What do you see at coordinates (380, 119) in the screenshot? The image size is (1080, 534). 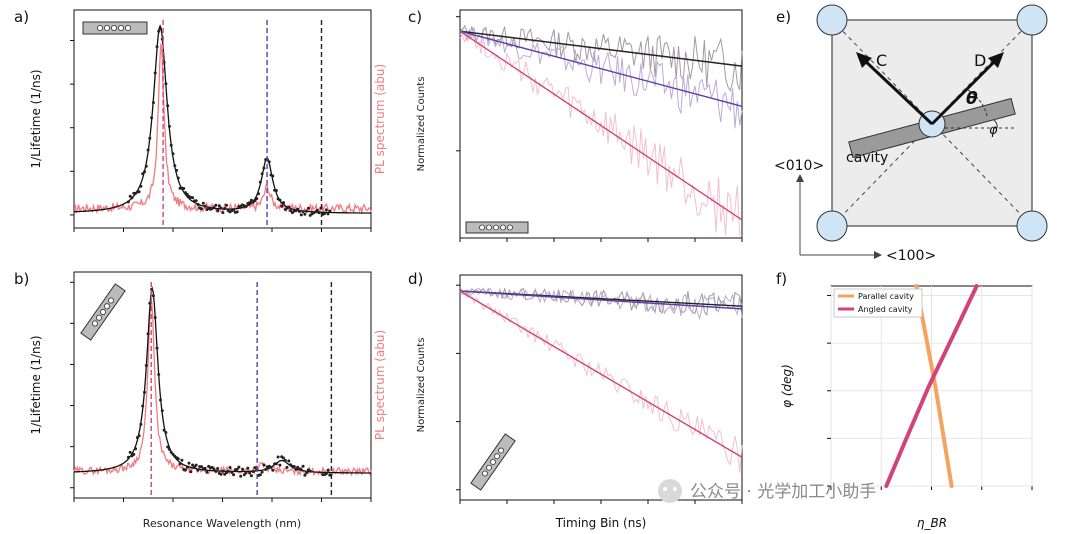 I see `ylabel-right-a: PL spectrum (abu)` at bounding box center [380, 119].